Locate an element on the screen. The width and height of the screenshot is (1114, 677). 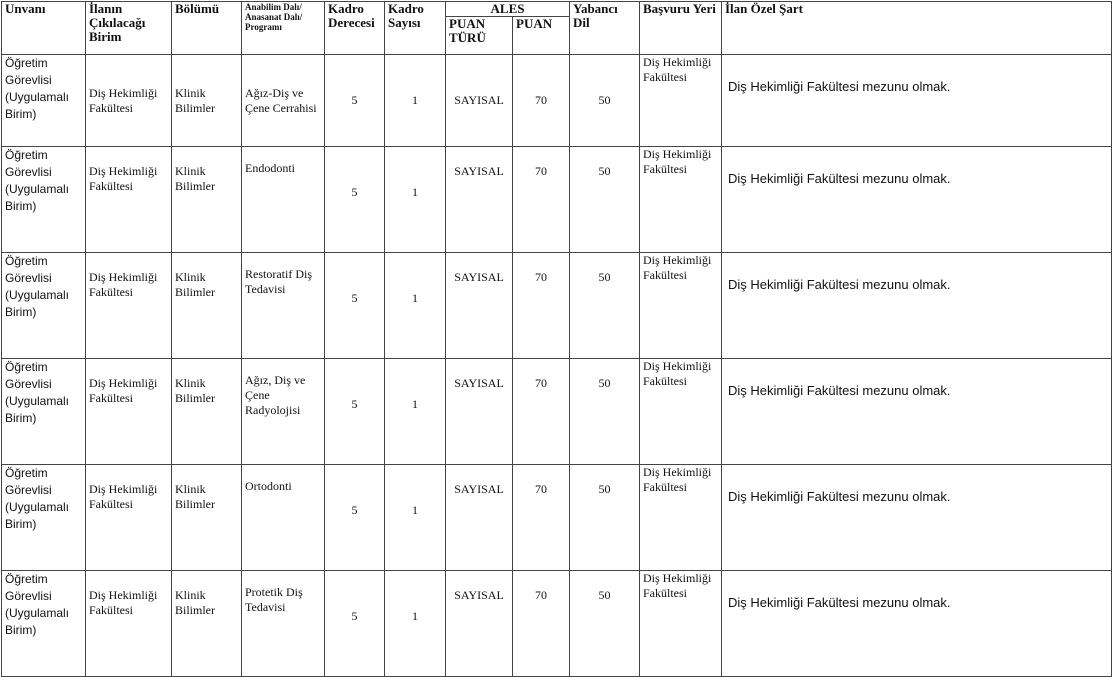
header-unvani: Unvanı is located at coordinates (43, 28).